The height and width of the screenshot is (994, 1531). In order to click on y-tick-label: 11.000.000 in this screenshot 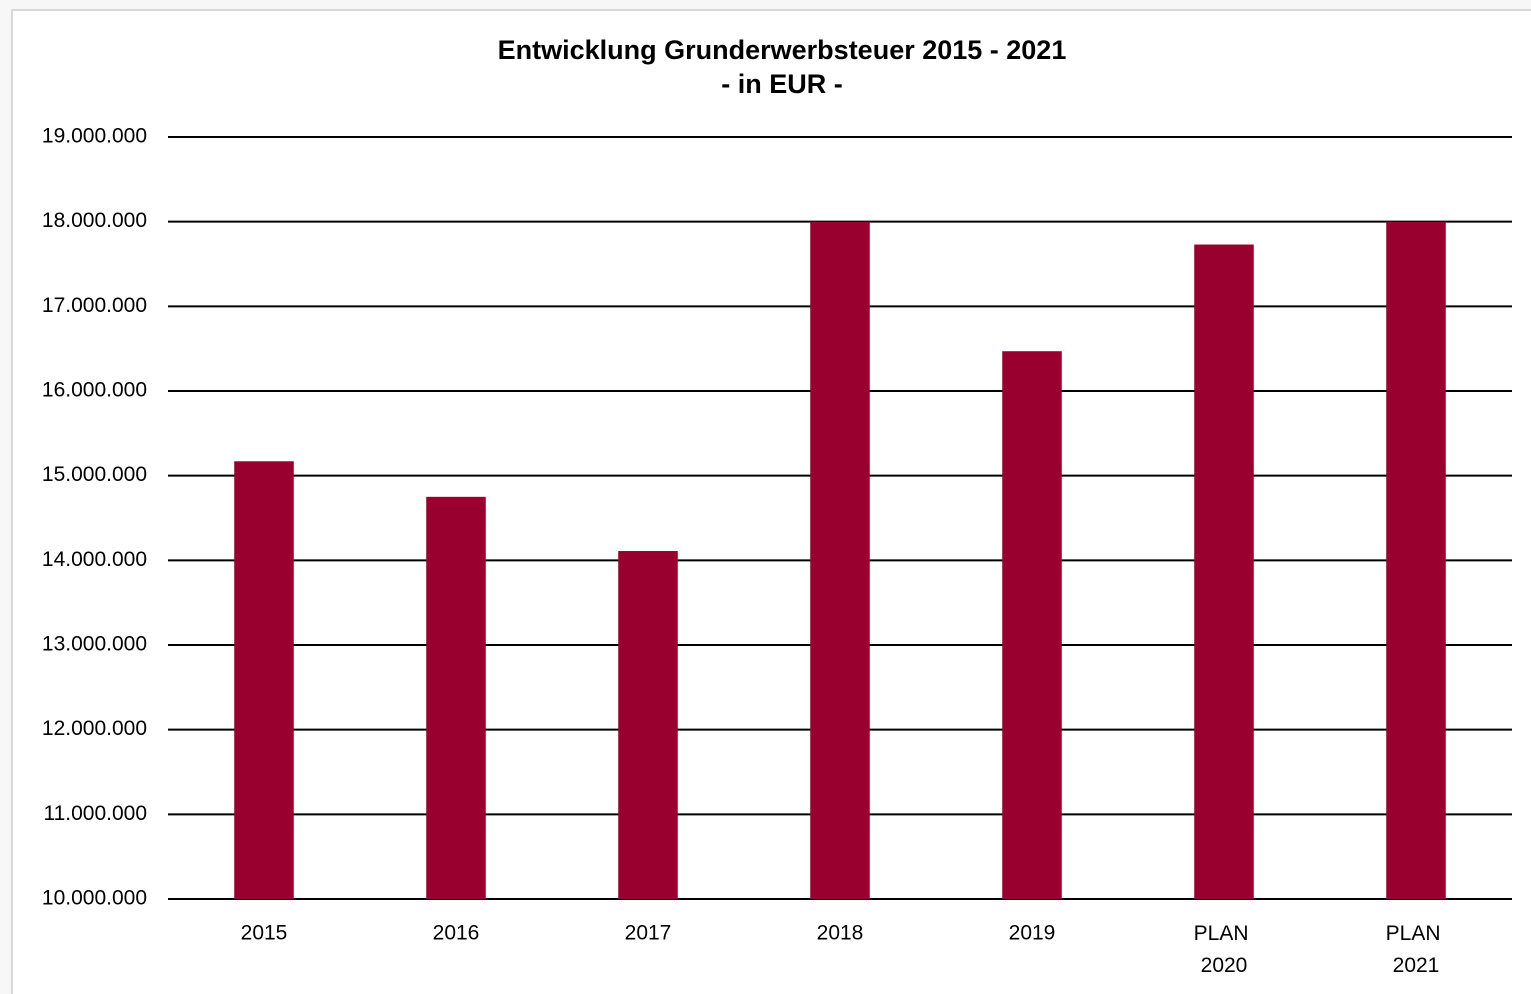, I will do `click(95, 813)`.